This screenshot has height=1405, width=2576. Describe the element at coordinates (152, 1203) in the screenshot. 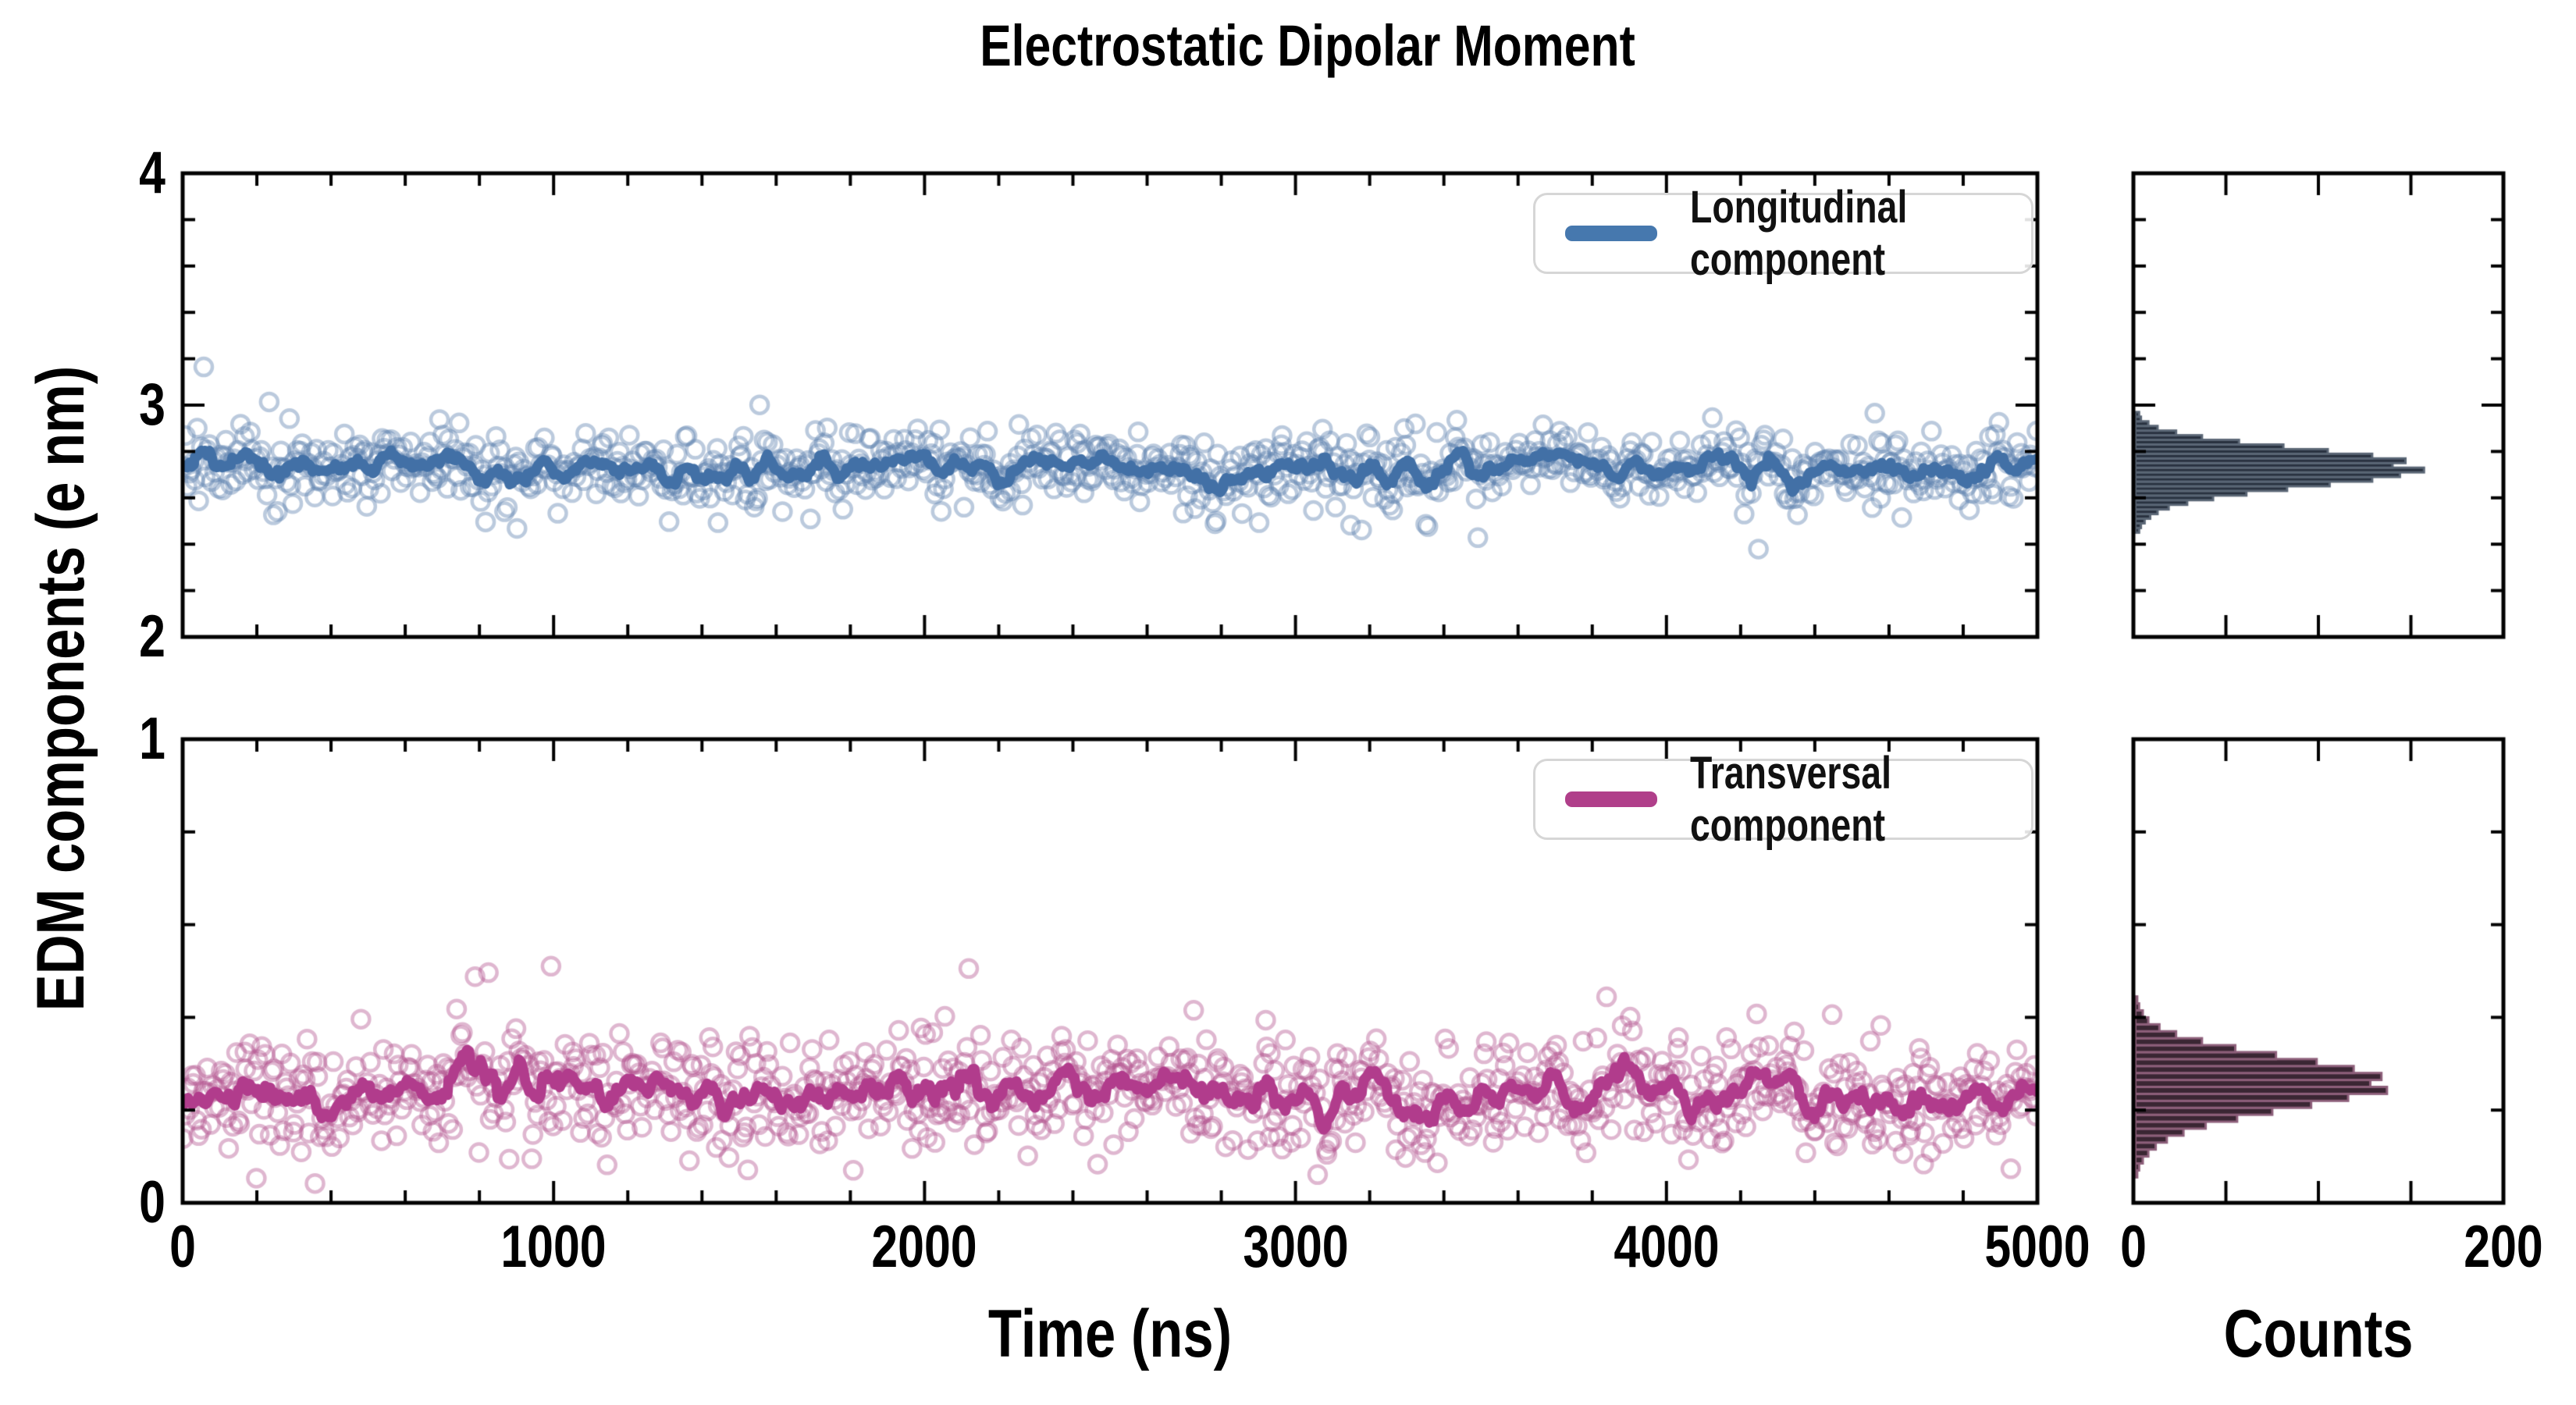

I see `y-tick-label-bottom-panel: 0` at that location.